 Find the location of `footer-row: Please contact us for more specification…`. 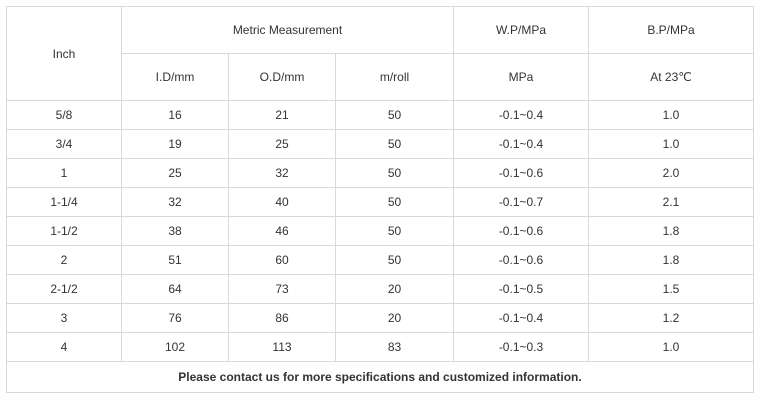

footer-row: Please contact us for more specification… is located at coordinates (380, 377).